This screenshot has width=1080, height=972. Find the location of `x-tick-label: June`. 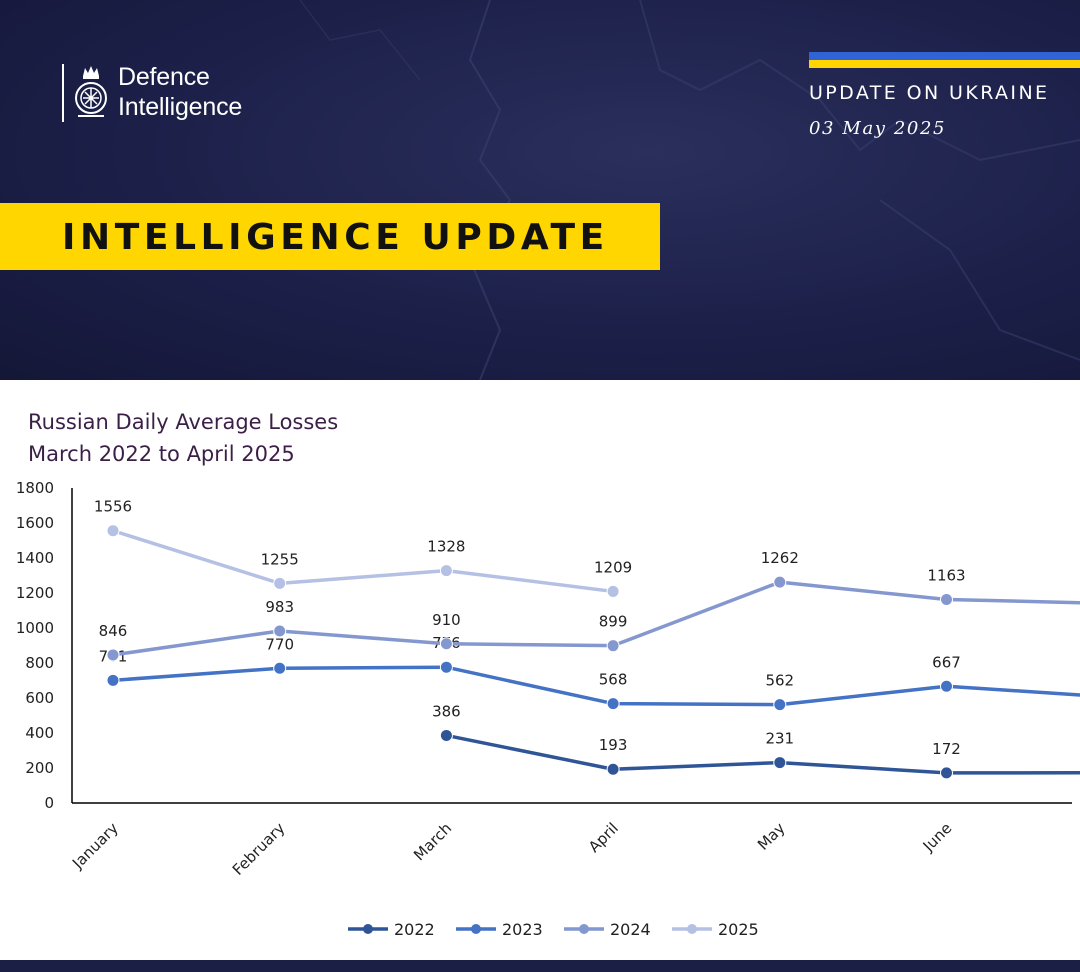

x-tick-label: June is located at coordinates (937, 837).